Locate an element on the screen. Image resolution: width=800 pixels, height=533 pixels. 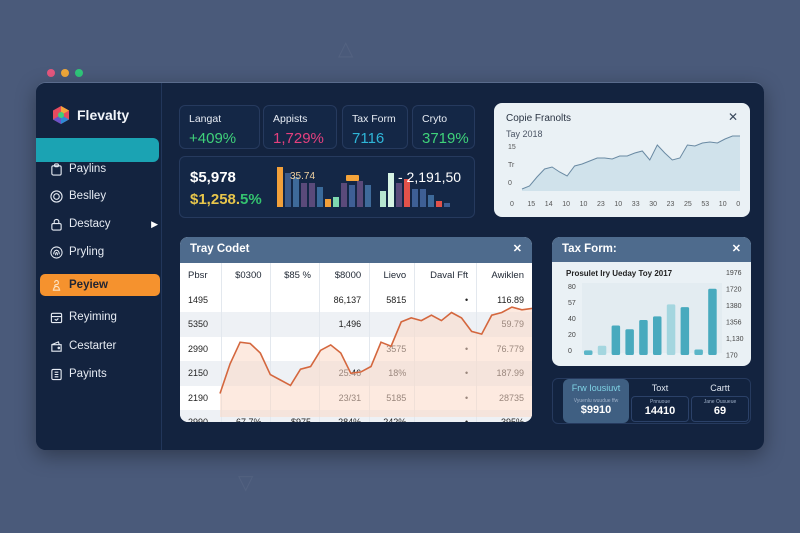
summary-tab-box: Jane Ousueue 69 is located at coordinates (720, 409).